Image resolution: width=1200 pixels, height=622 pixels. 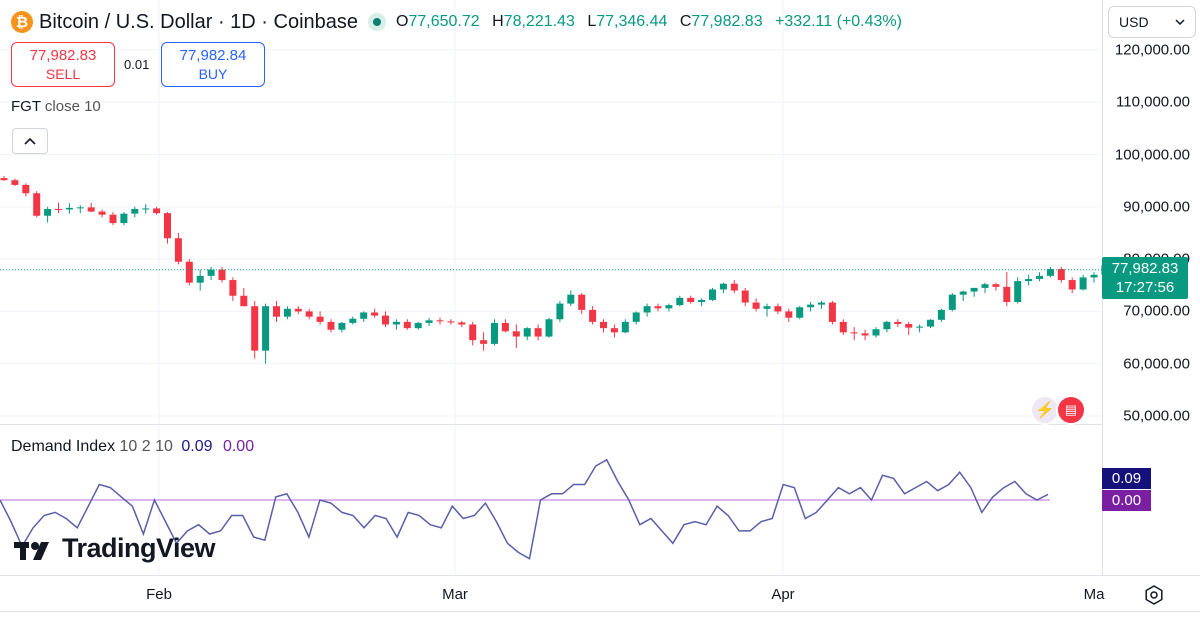 I want to click on settings-icon, so click(x=1154, y=595).